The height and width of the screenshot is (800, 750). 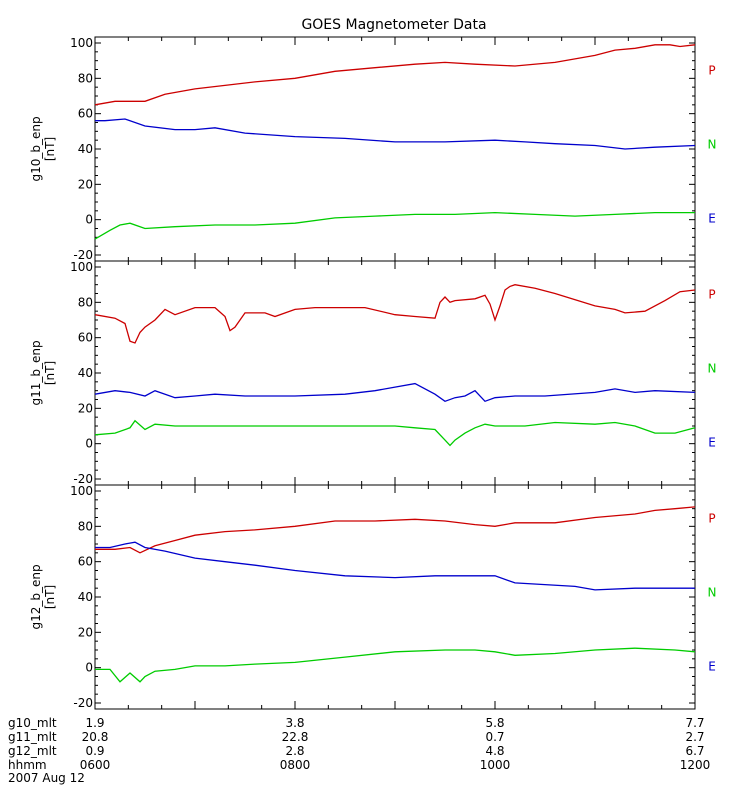 I want to click on footer-row-label: g11_mlt, so click(x=32, y=737).